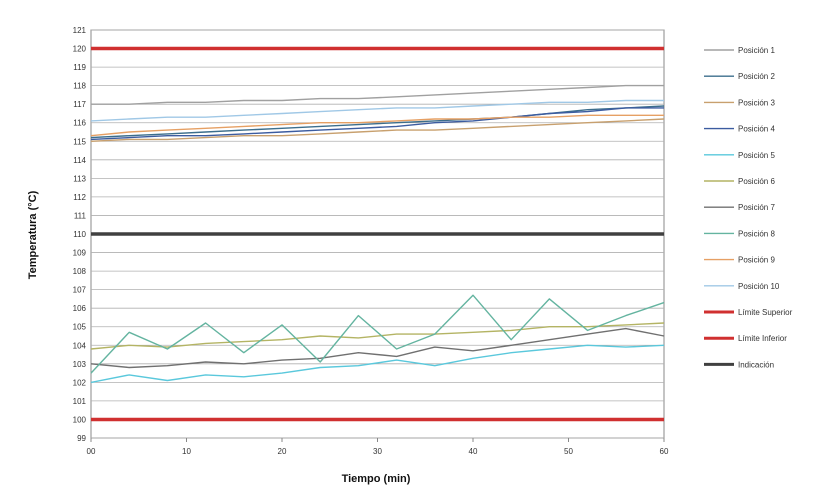  I want to click on legend-label: Posición 3, so click(756, 102).